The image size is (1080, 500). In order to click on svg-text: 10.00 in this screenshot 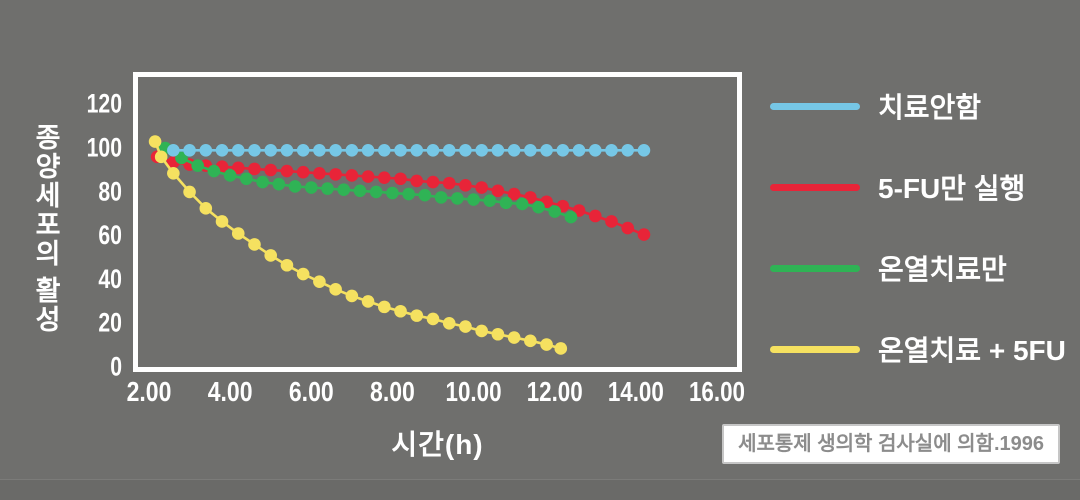, I will do `click(474, 391)`.